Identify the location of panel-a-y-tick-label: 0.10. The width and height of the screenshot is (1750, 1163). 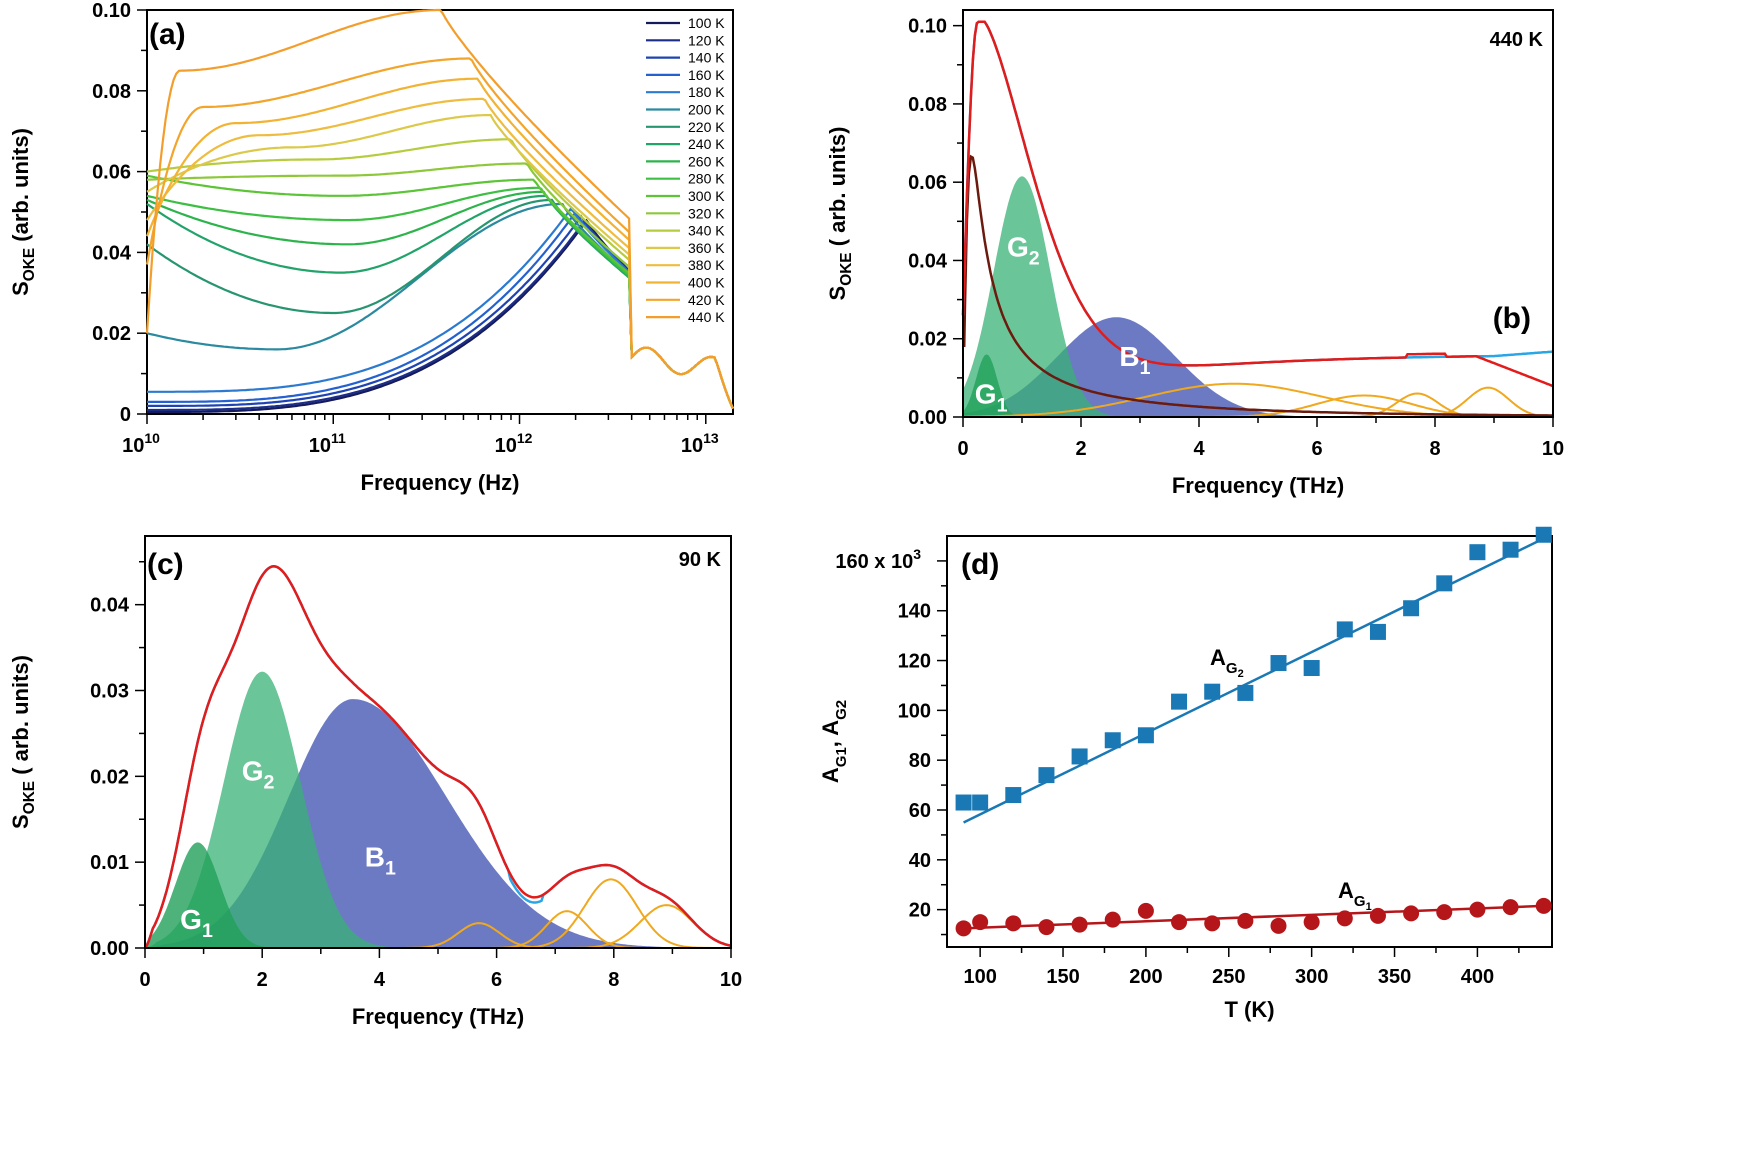
(111, 11).